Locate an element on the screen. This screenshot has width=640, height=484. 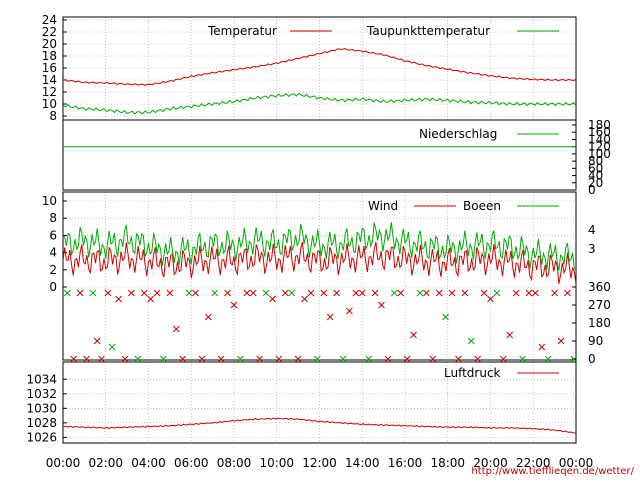
precipitation-legend-label: Niederschlag is located at coordinates (458, 134).